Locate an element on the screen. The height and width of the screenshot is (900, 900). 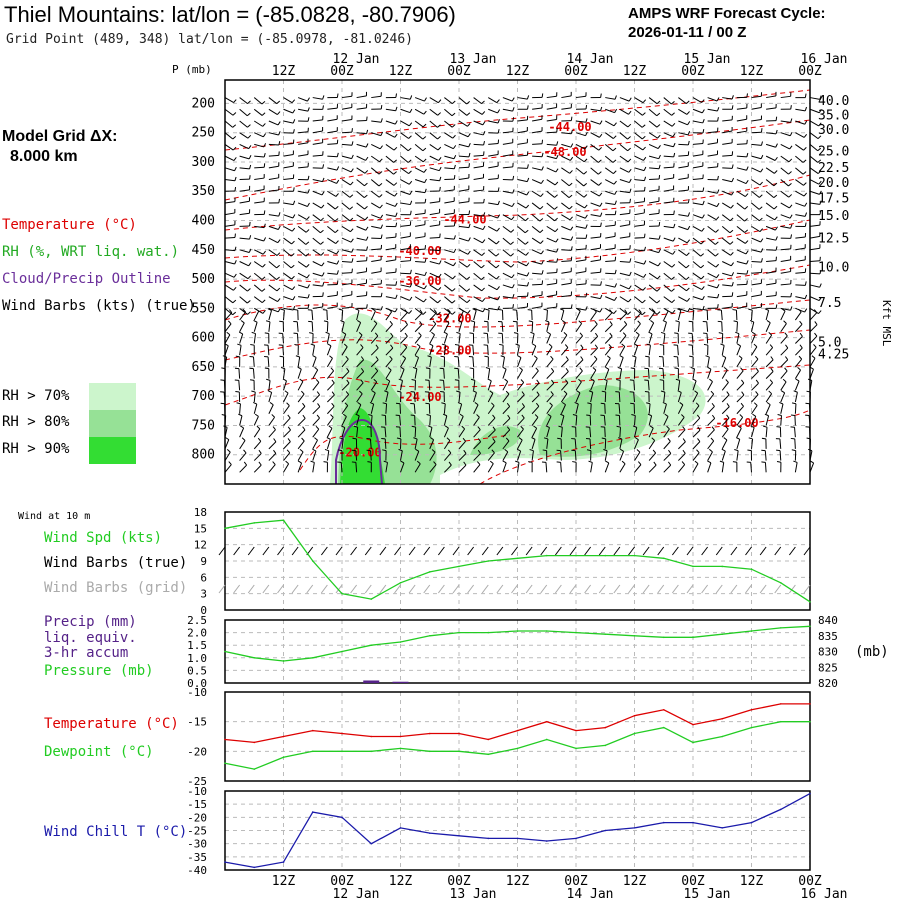
temperature-line-point is located at coordinates (283, 736).